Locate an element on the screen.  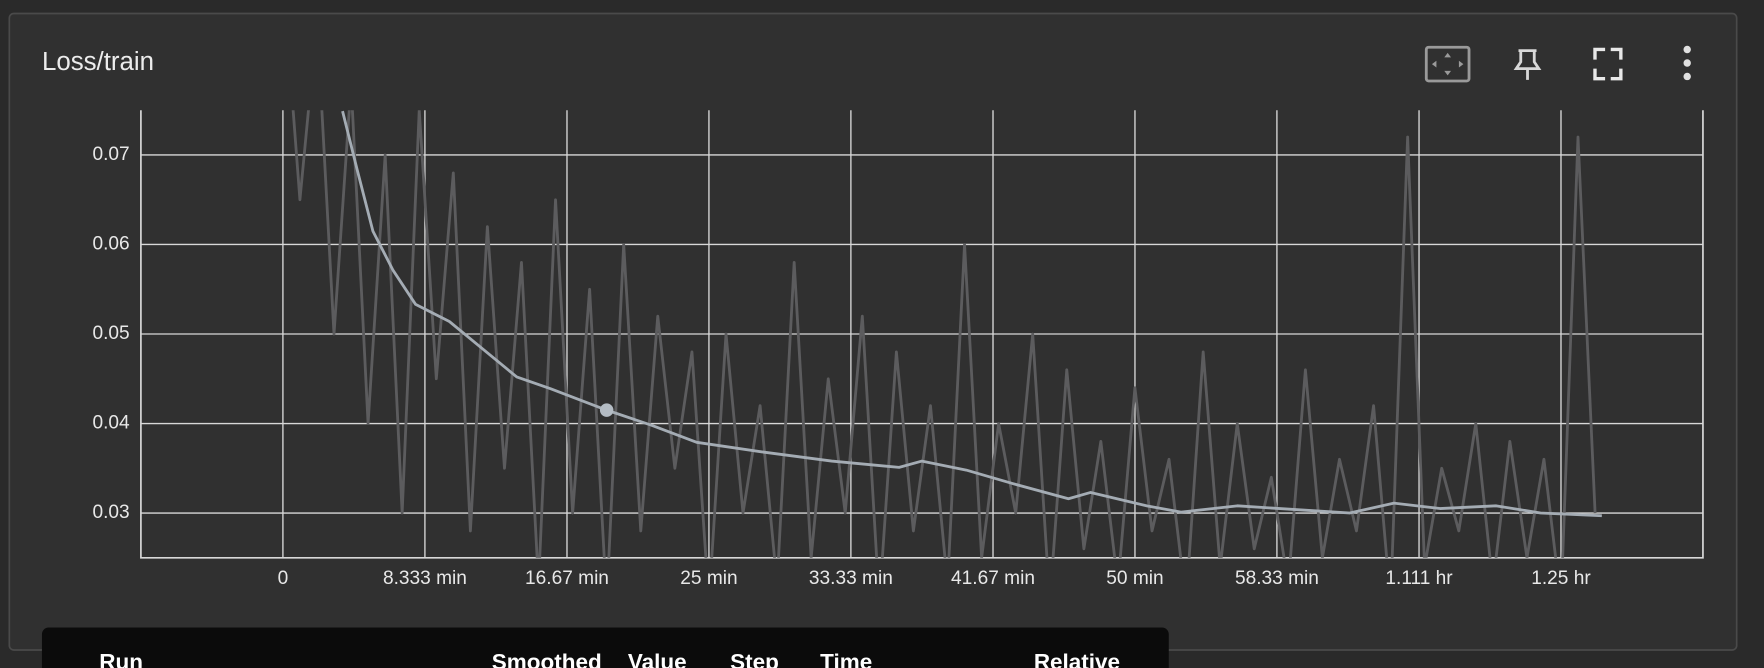
x-tick-label: 25 min is located at coordinates (708, 578).